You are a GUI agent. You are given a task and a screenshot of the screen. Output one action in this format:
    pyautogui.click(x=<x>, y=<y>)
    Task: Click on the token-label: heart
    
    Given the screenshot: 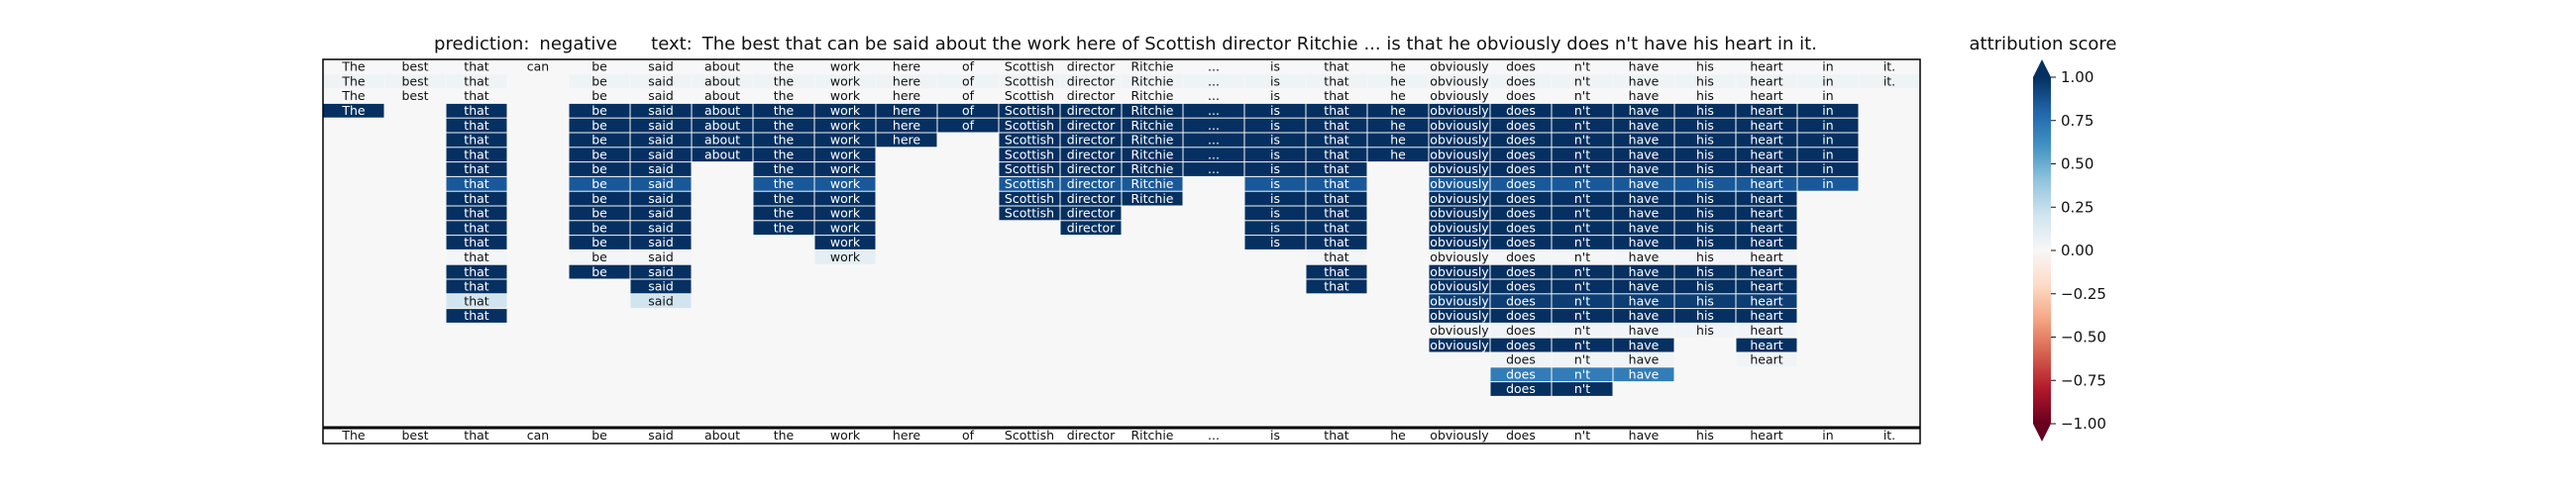 What is the action you would take?
    pyautogui.click(x=1766, y=183)
    